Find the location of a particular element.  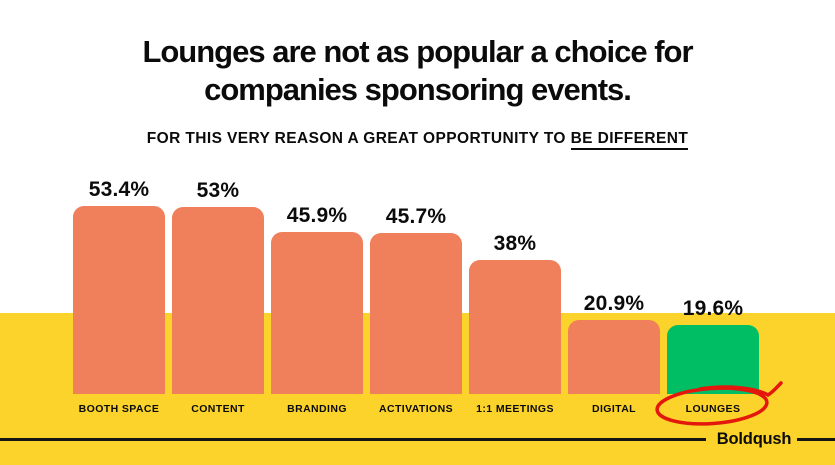

bar-content is located at coordinates (218, 300).